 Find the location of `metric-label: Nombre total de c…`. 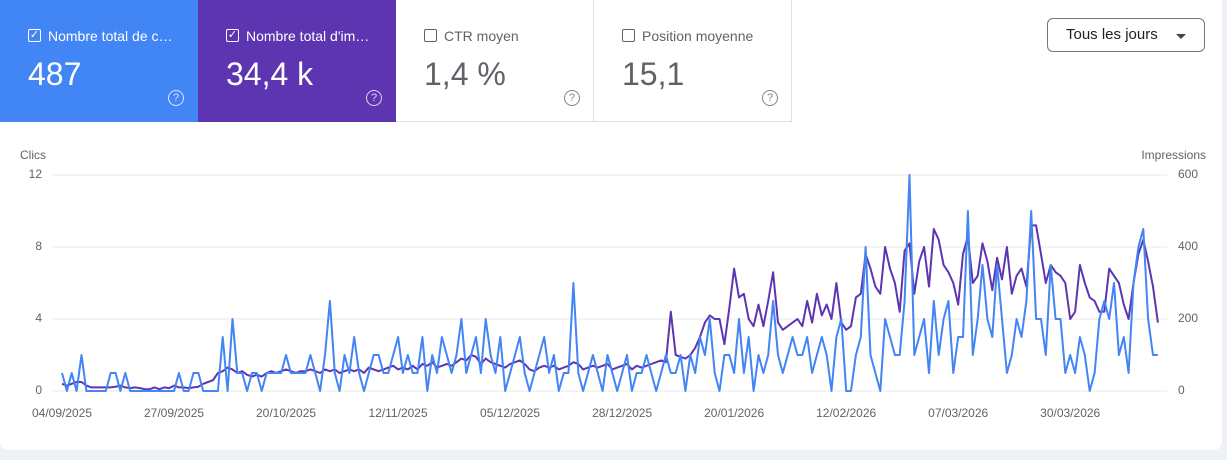

metric-label: Nombre total de c… is located at coordinates (110, 36).